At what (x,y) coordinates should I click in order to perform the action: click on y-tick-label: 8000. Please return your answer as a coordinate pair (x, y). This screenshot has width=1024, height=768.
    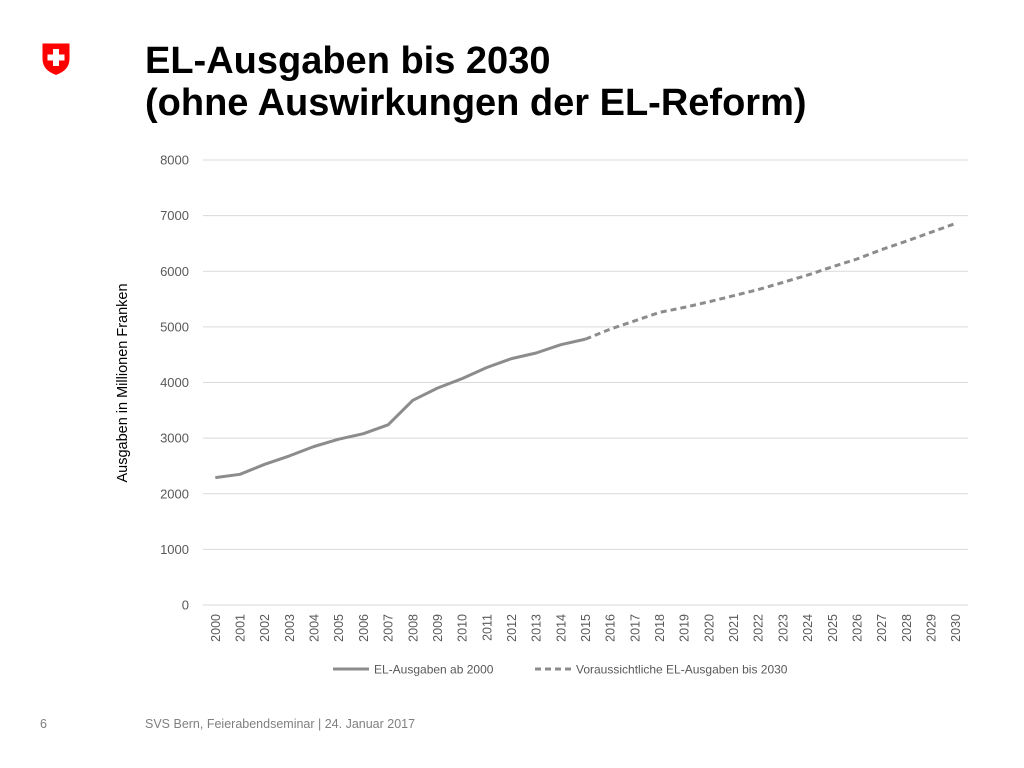
    Looking at the image, I should click on (174, 160).